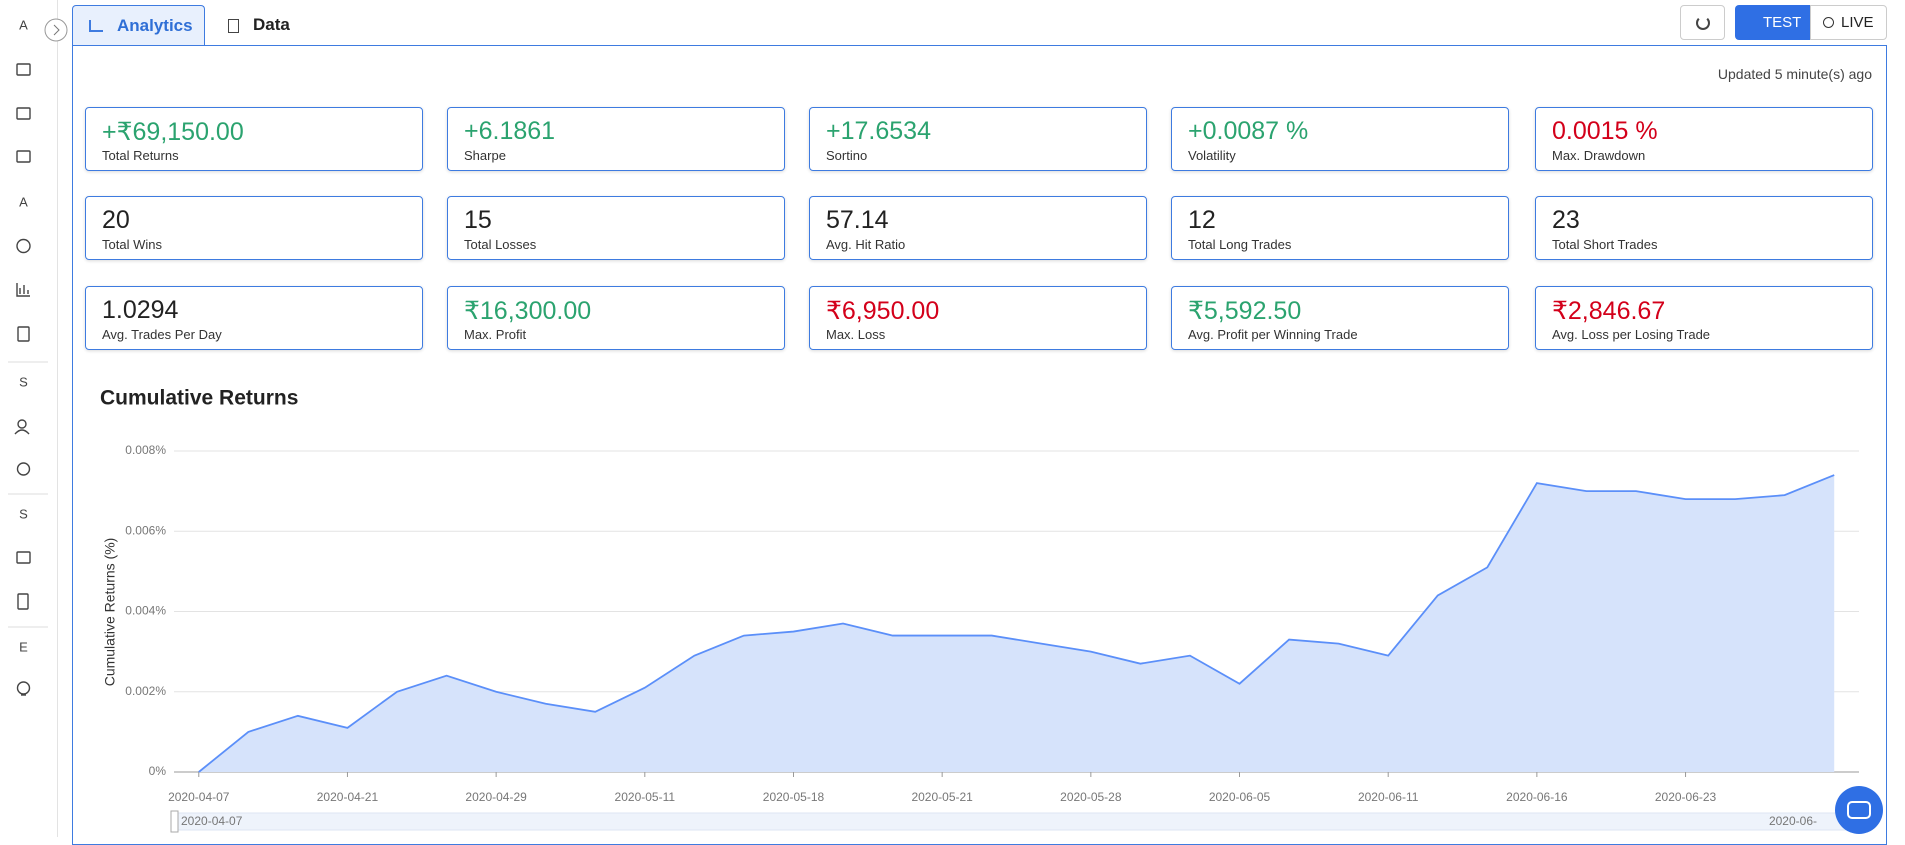 This screenshot has width=1905, height=845. I want to click on collapse-button, so click(56, 30).